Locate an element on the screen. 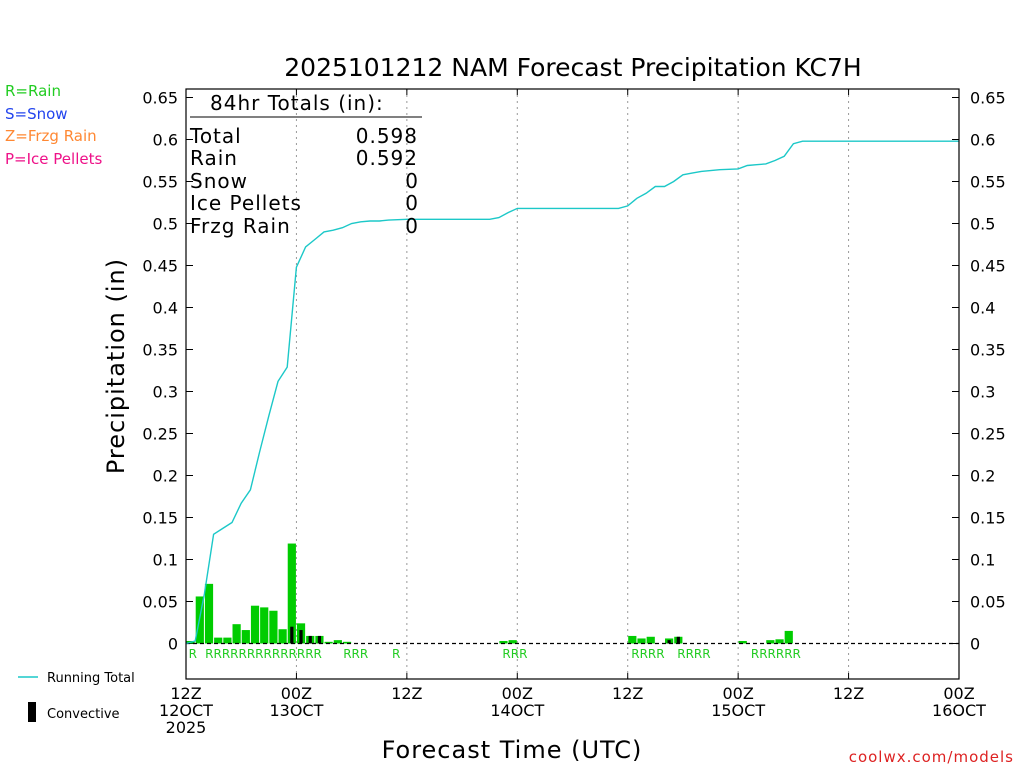 This screenshot has width=1024, height=768. x-tick-label: 15OCT is located at coordinates (738, 710).